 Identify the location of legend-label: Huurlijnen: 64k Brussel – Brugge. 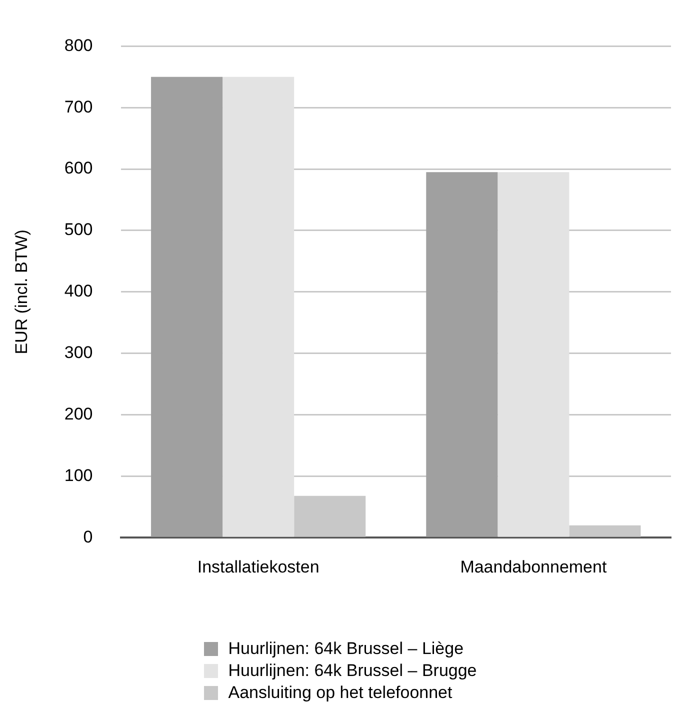
(352, 671).